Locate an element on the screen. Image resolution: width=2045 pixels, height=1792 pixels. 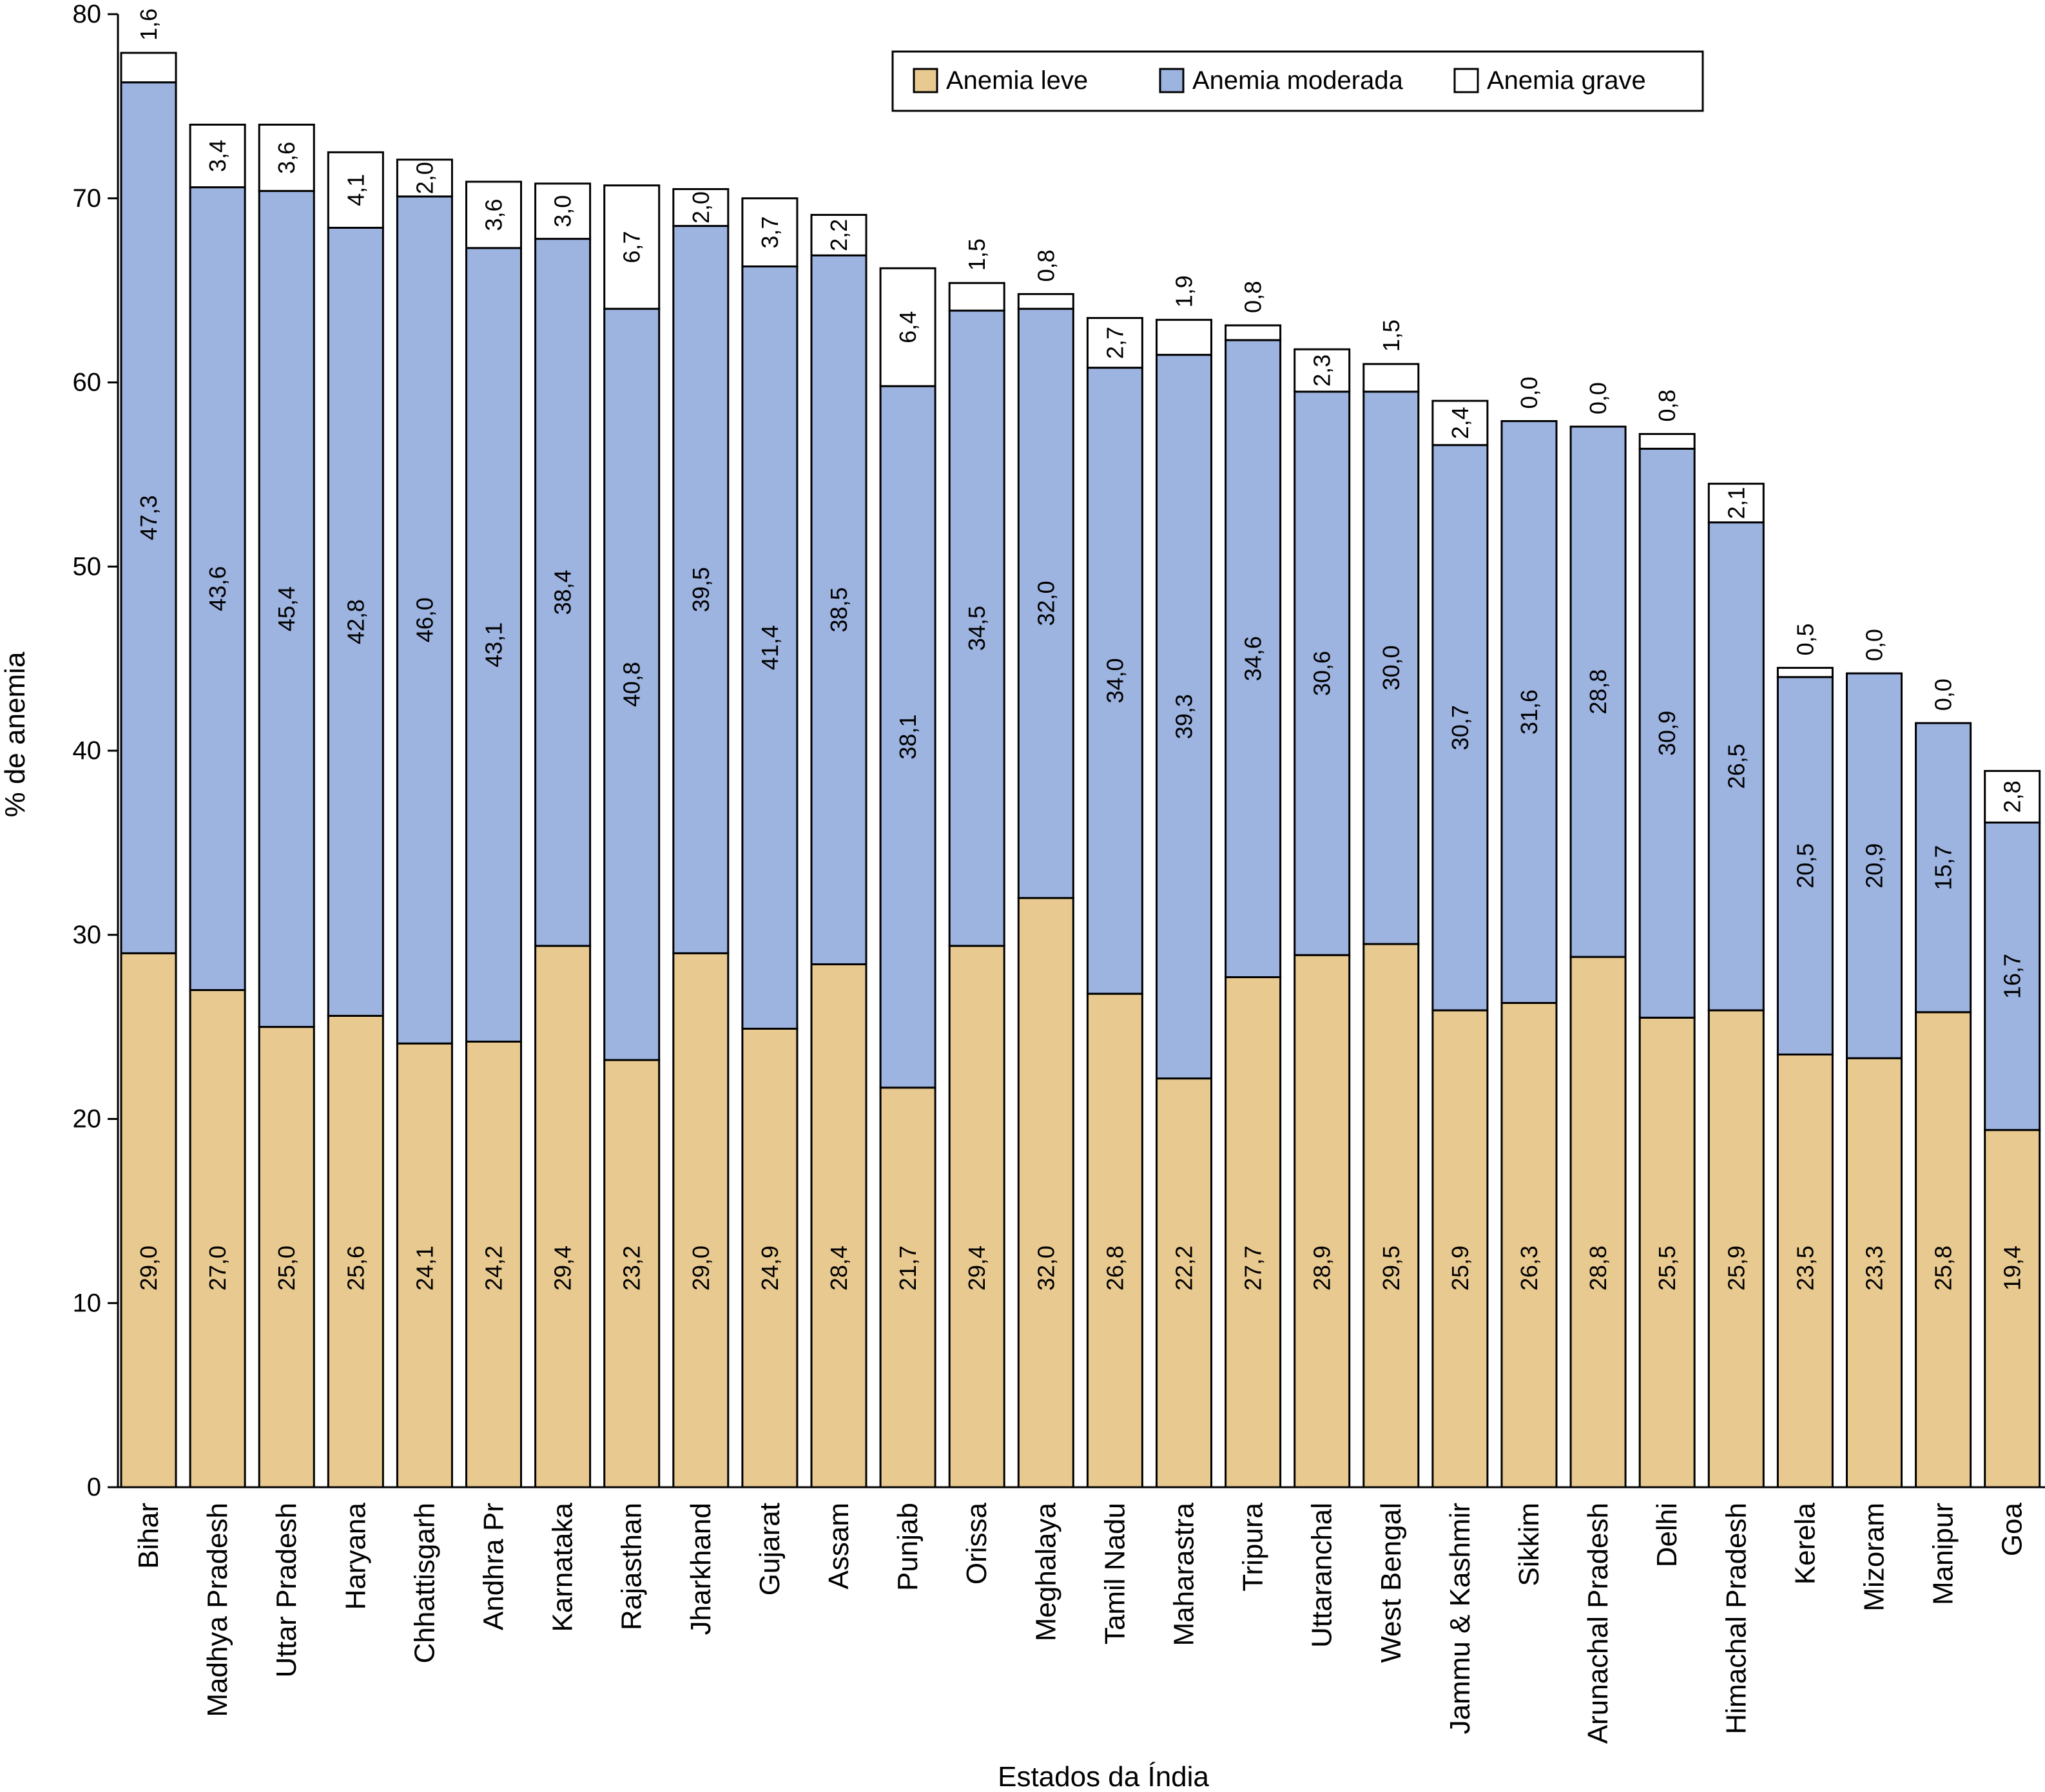
data-label: 26,3 is located at coordinates (1529, 1268).